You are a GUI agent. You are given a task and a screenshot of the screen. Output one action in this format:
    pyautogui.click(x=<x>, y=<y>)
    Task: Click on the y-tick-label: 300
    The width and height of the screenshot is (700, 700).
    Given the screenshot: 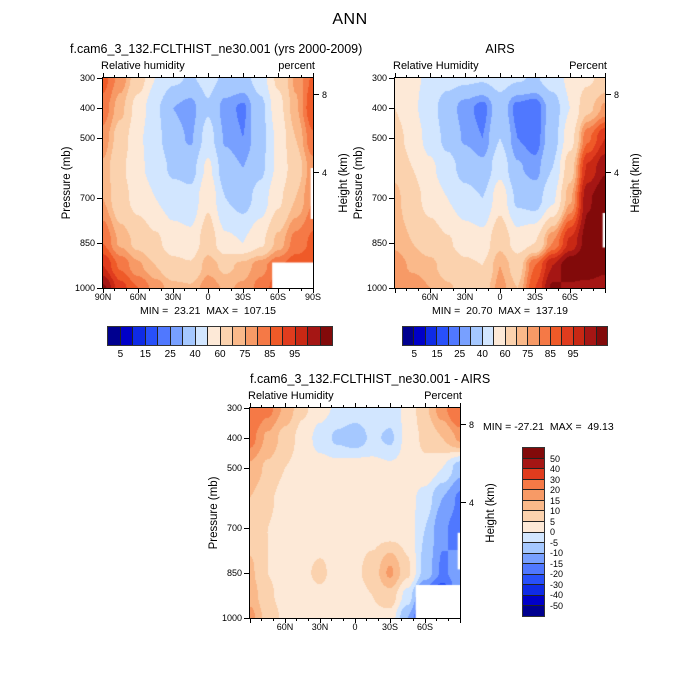 What is the action you would take?
    pyautogui.click(x=234, y=408)
    